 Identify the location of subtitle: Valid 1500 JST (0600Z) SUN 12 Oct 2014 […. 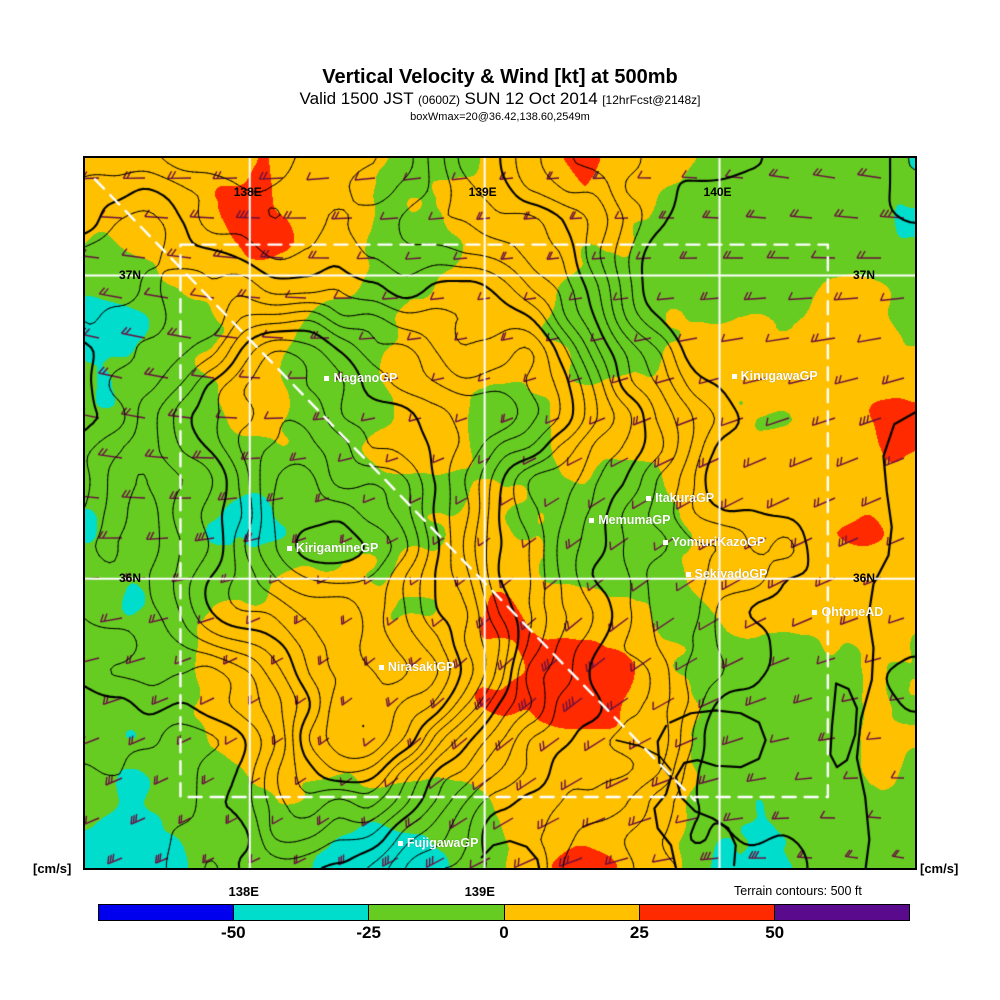
(500, 99).